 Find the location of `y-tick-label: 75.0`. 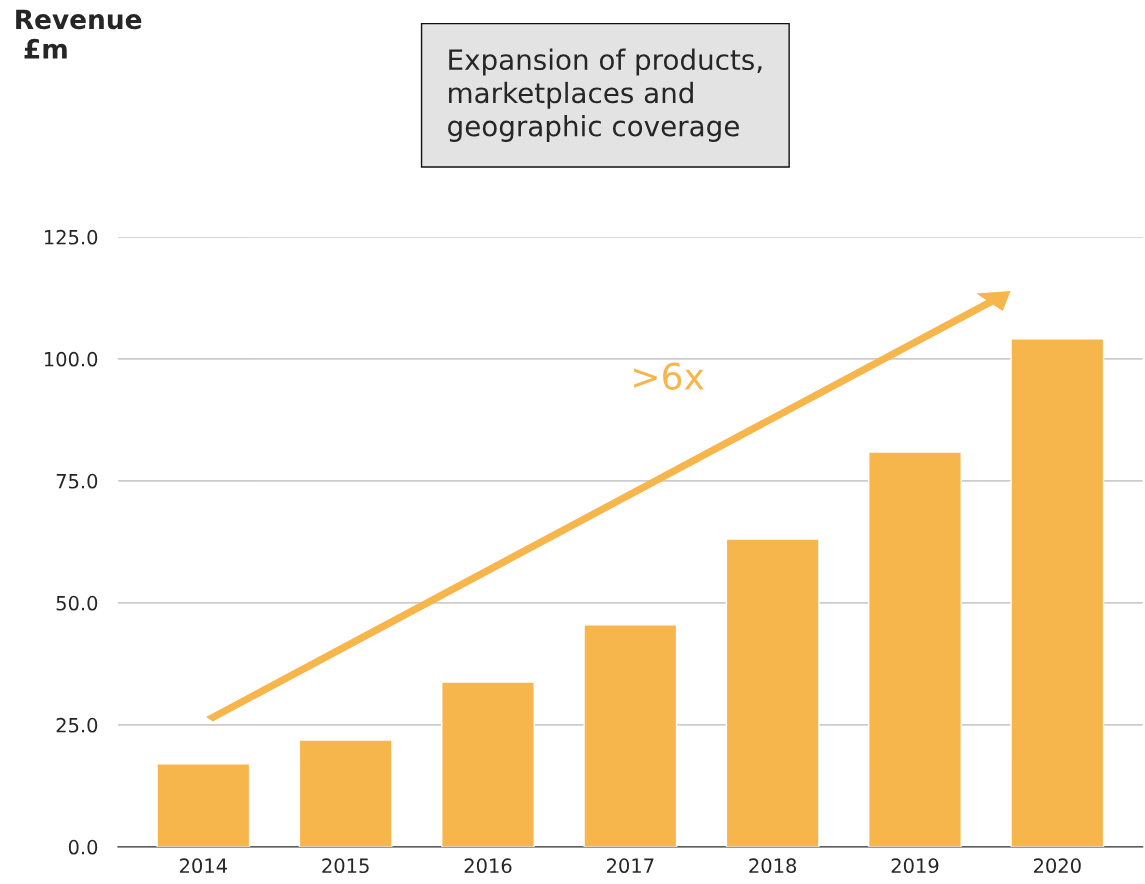

y-tick-label: 75.0 is located at coordinates (77, 481).